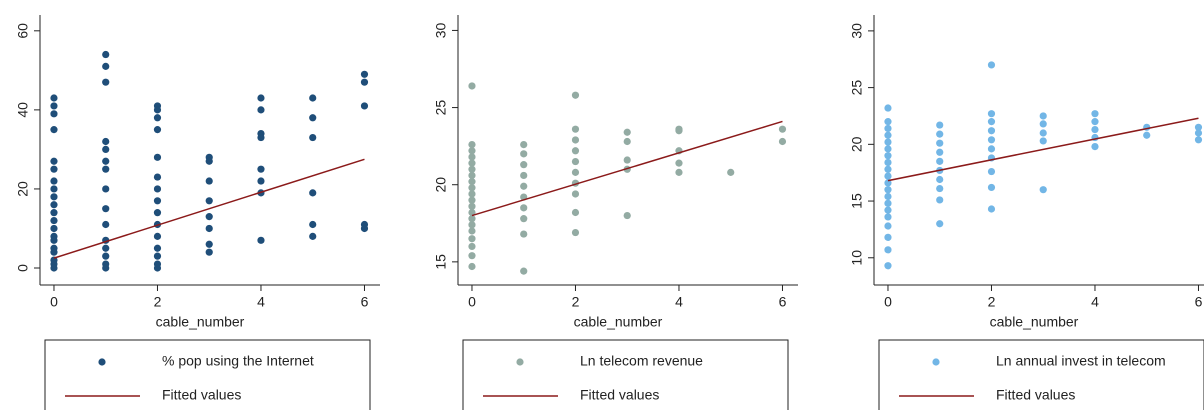  I want to click on legend-label: Ln telecom revenue, so click(641, 361).